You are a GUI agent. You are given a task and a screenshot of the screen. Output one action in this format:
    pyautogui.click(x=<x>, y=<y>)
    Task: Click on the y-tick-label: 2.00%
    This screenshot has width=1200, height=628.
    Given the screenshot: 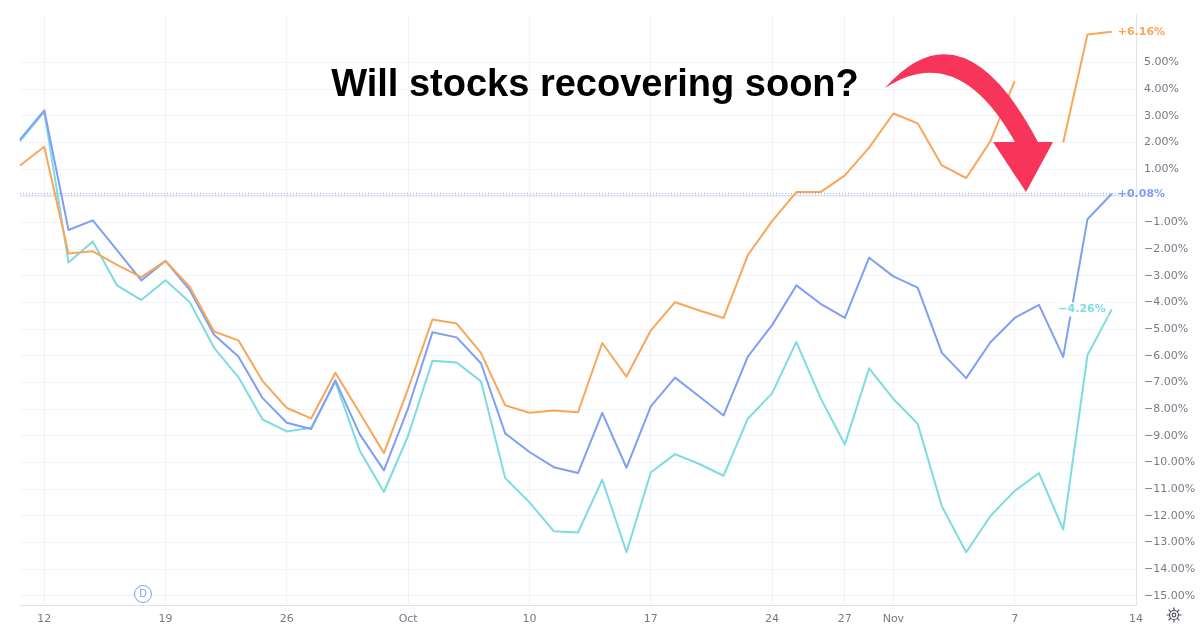 What is the action you would take?
    pyautogui.click(x=1161, y=142)
    